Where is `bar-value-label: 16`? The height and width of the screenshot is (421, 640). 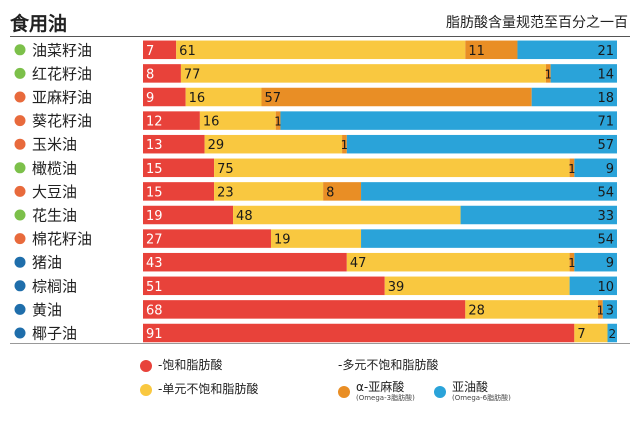
bar-value-label: 16 is located at coordinates (197, 98).